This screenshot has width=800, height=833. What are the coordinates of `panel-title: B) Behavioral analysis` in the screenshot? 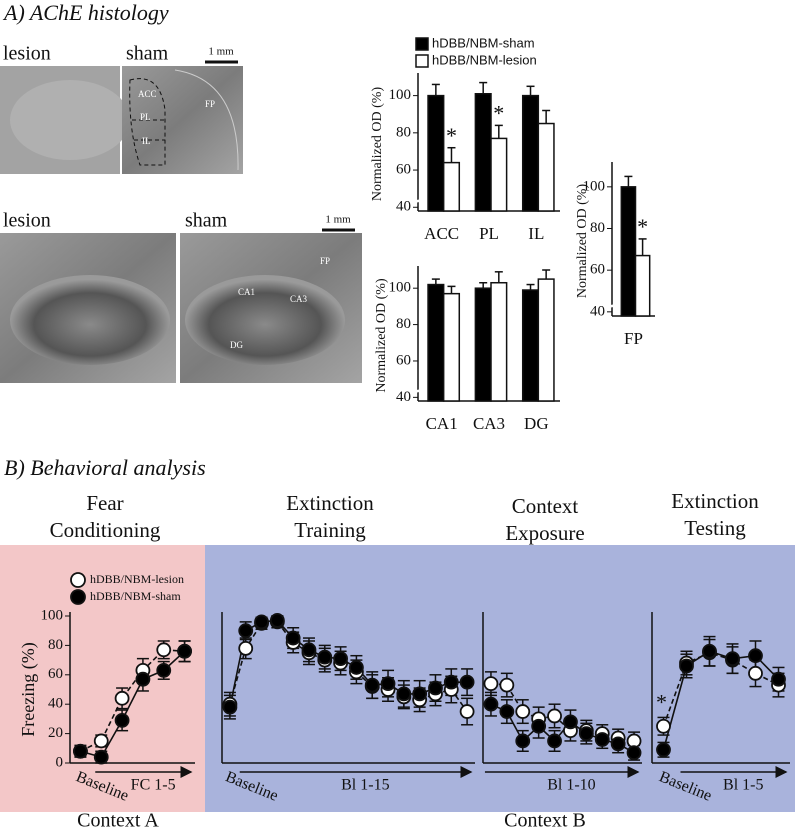 It's located at (105, 467).